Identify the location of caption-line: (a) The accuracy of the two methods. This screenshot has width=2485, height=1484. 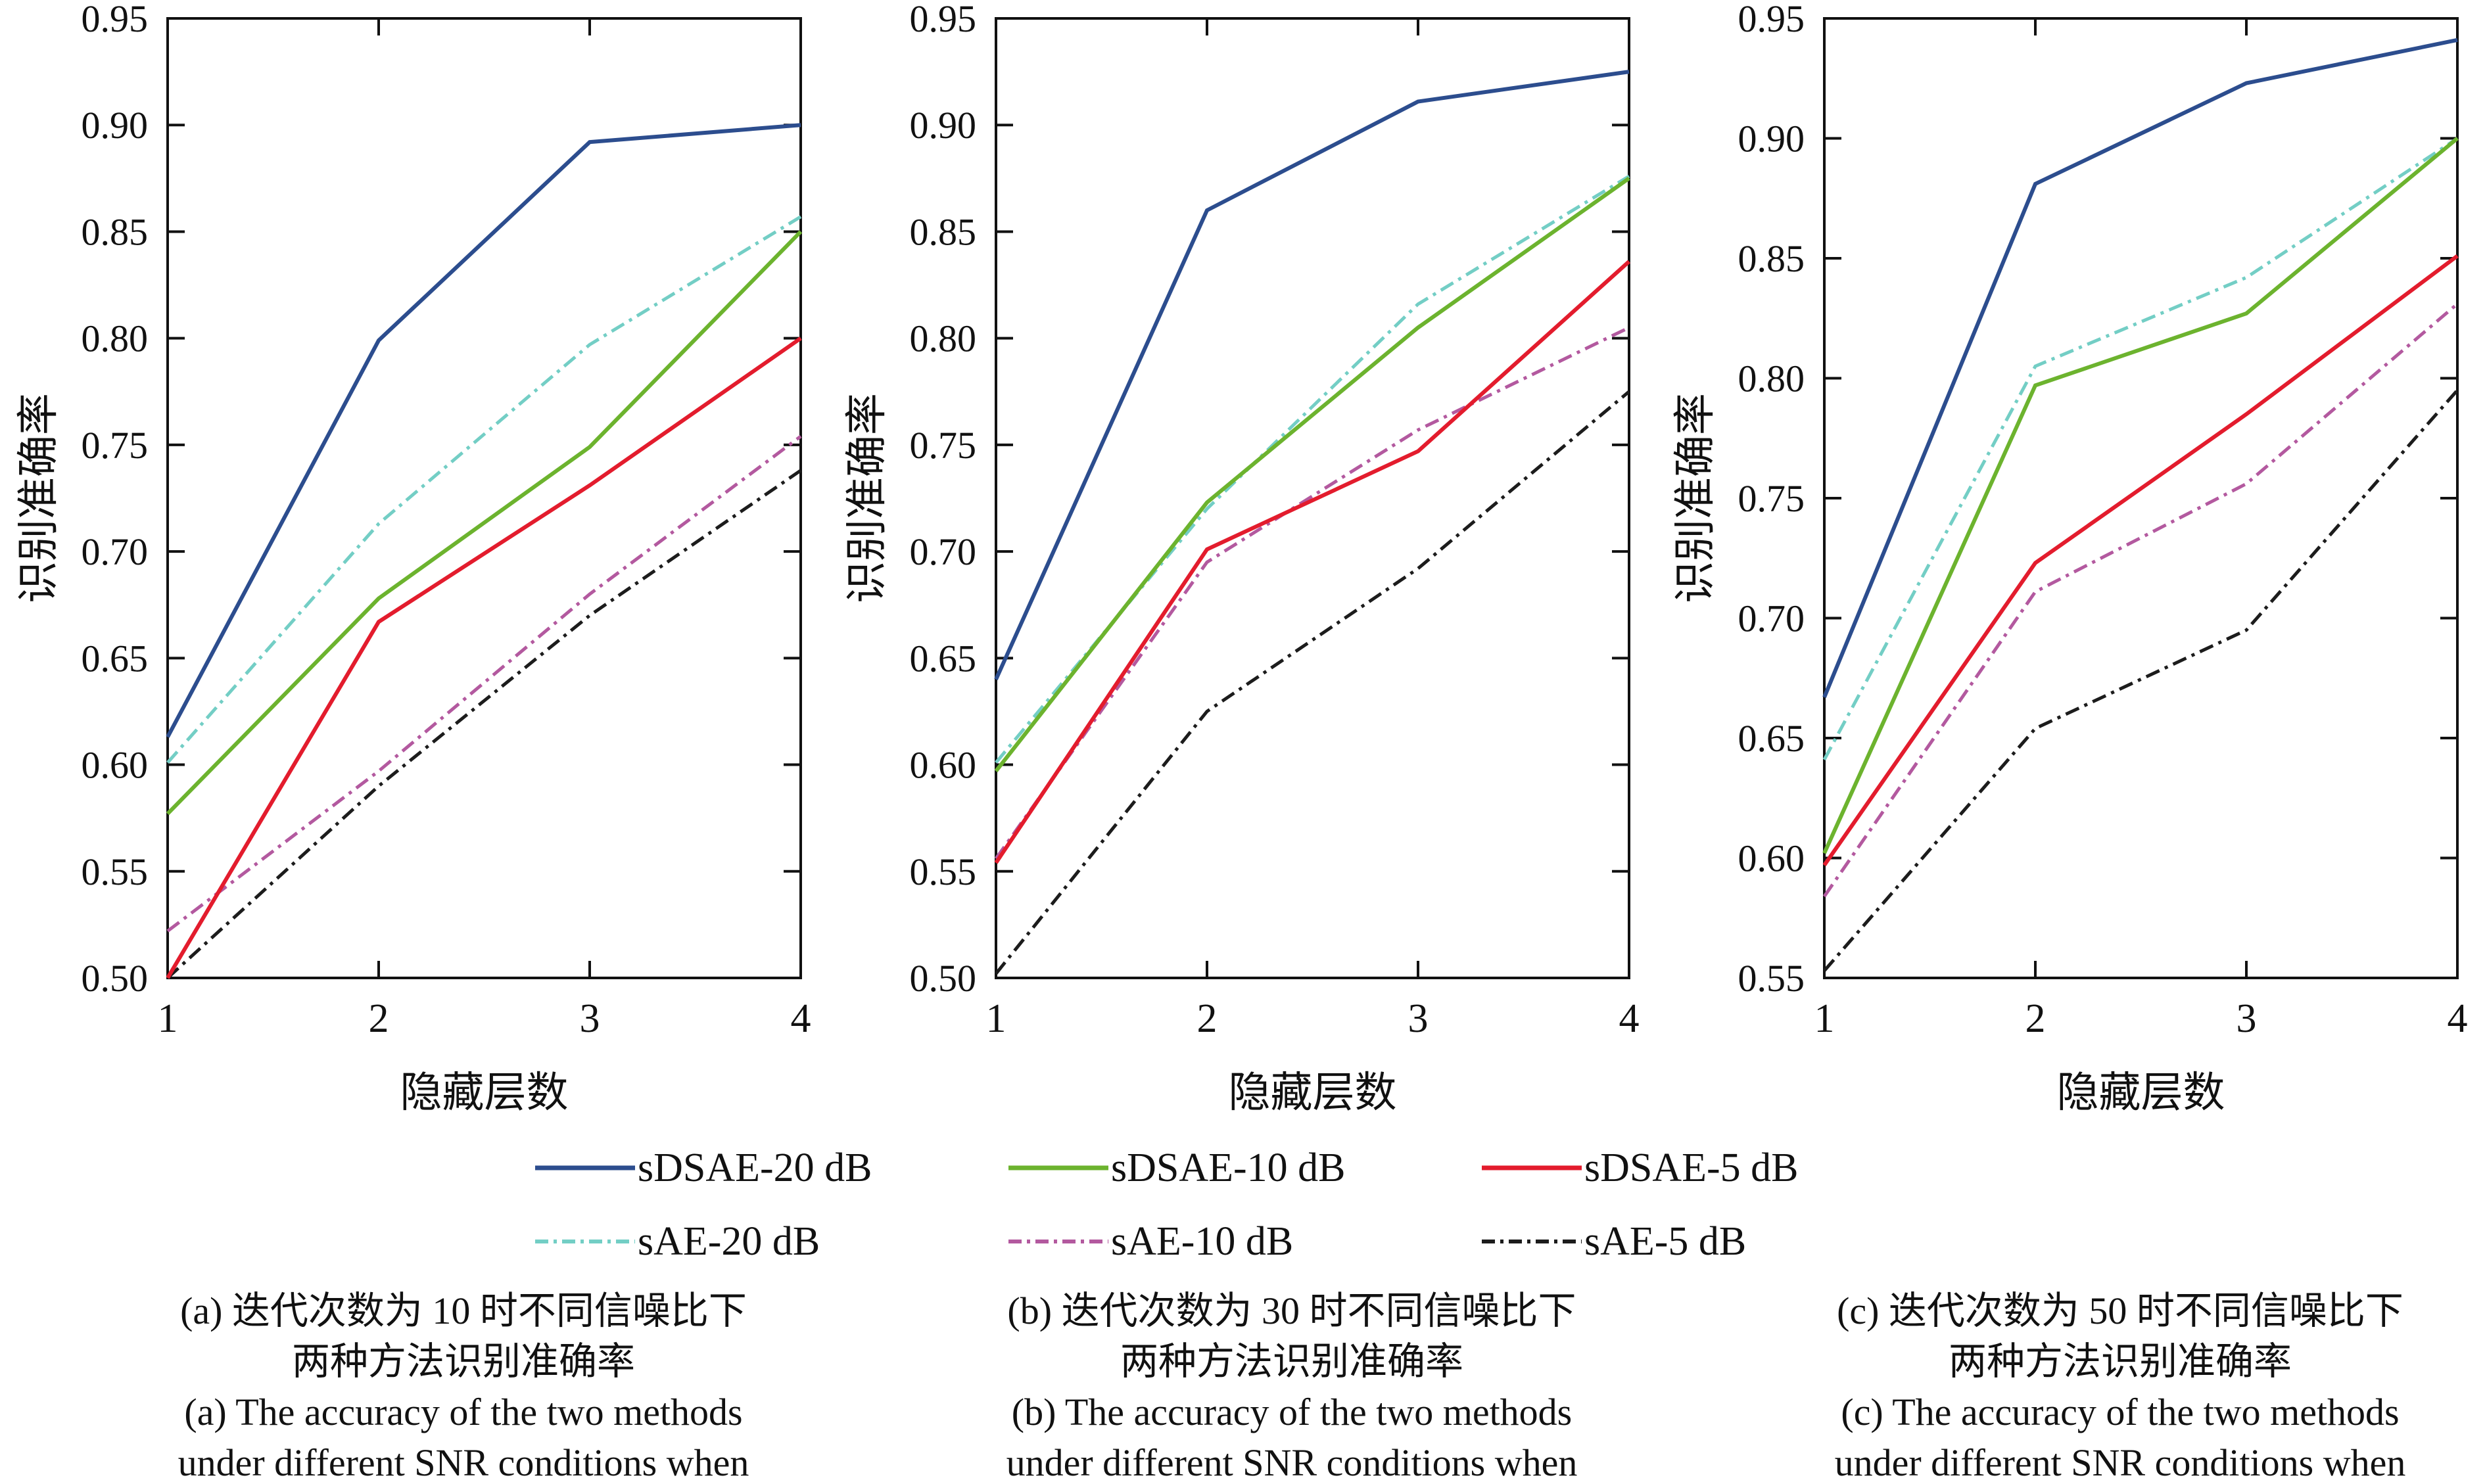
(464, 1413).